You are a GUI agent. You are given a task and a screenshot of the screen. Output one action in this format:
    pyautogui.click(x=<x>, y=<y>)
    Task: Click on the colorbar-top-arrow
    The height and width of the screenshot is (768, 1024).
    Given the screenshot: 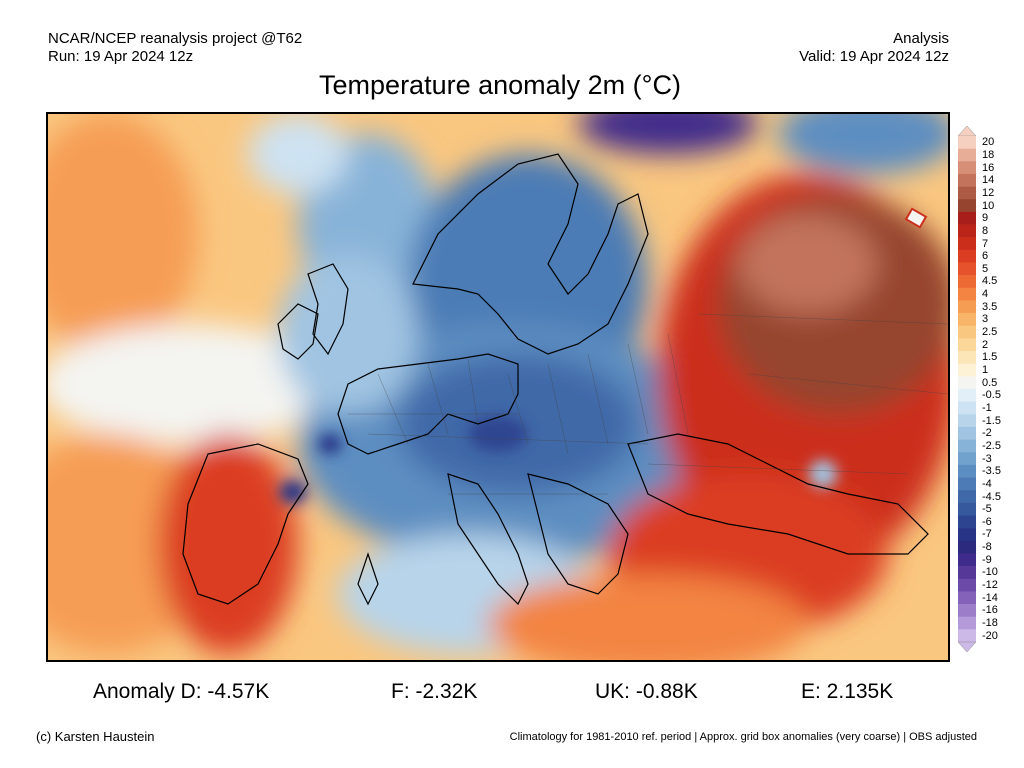 What is the action you would take?
    pyautogui.click(x=967, y=131)
    